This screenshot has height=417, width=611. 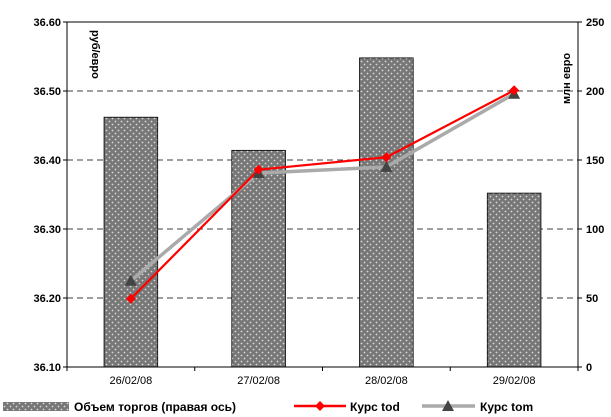 I want to click on legend-label-tom: Курс tom, so click(x=506, y=407).